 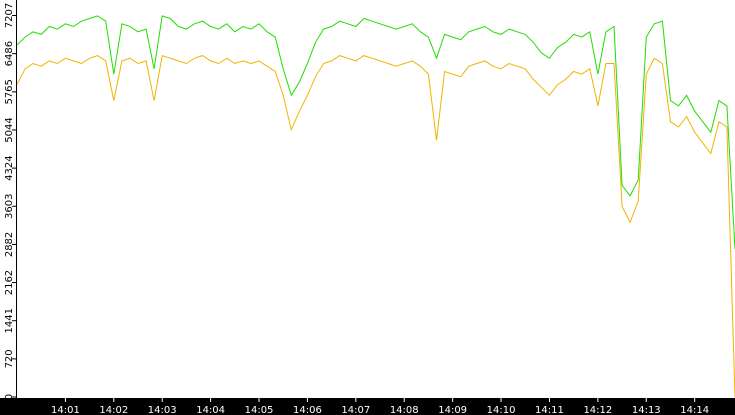 What do you see at coordinates (404, 410) in the screenshot?
I see `x-tick-label: 14:08` at bounding box center [404, 410].